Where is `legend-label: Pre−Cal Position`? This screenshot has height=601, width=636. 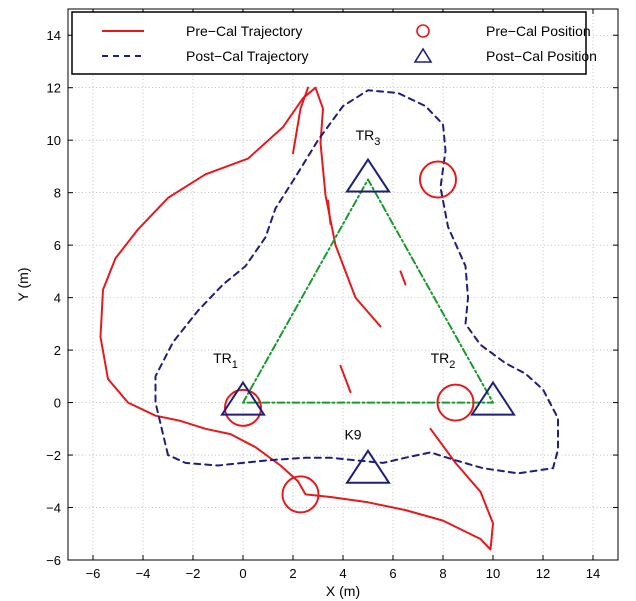 legend-label: Pre−Cal Position is located at coordinates (538, 31).